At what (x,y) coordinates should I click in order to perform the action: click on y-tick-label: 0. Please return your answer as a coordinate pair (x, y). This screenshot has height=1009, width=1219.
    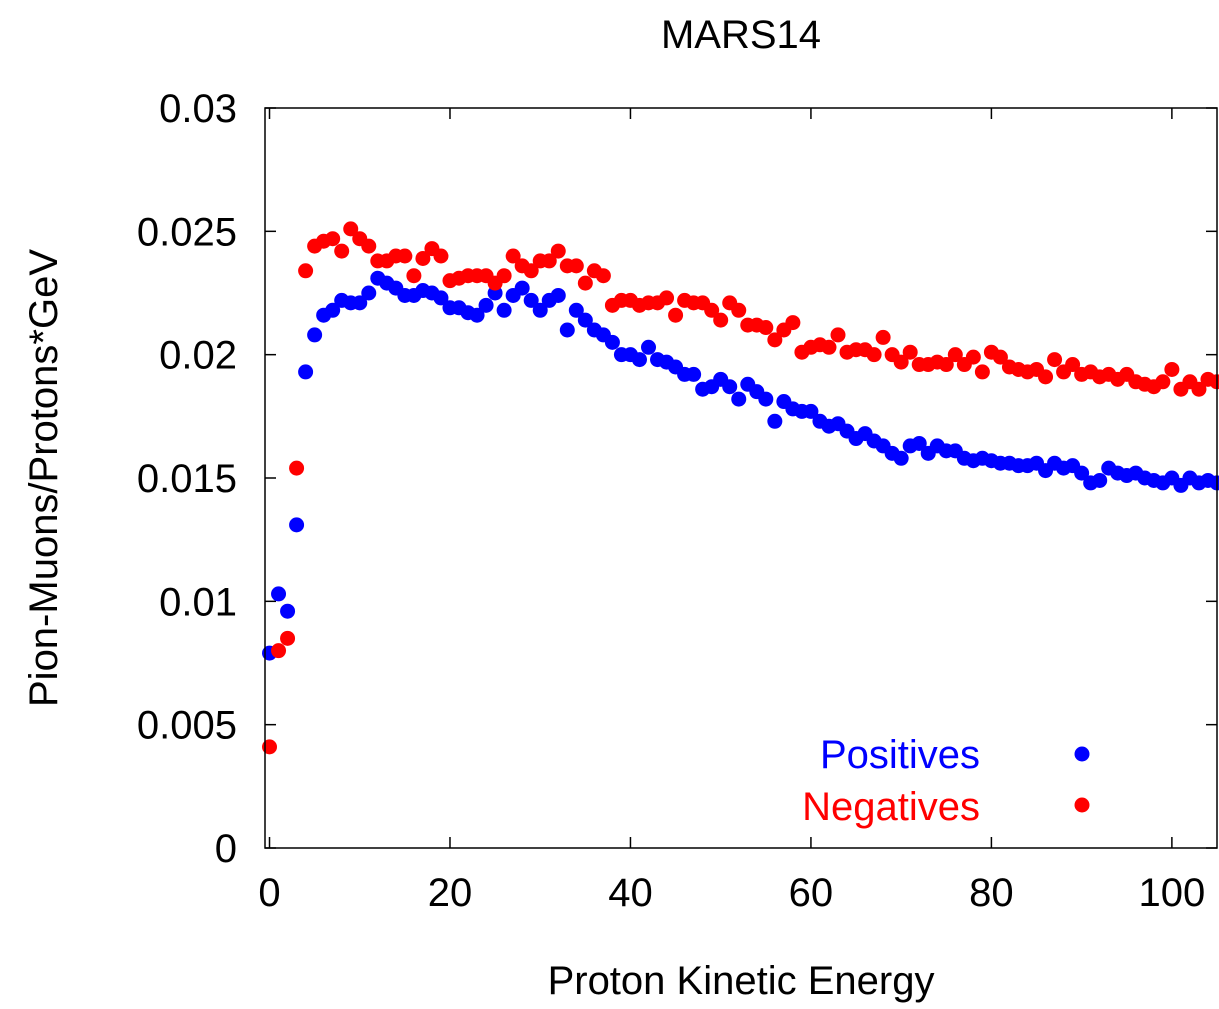
    Looking at the image, I should click on (226, 849).